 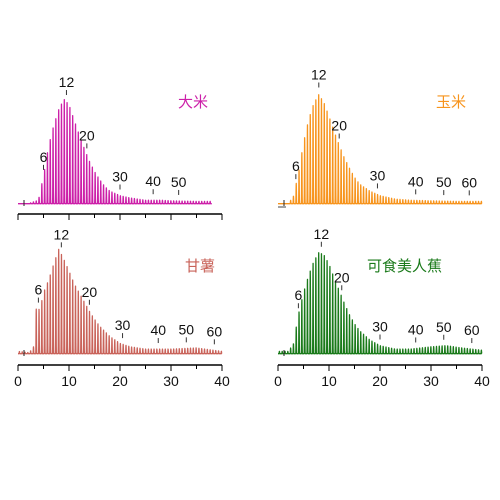 I want to click on chart-panel-1: 大米 6 12 20 30 40 50, so click(x=120, y=147).